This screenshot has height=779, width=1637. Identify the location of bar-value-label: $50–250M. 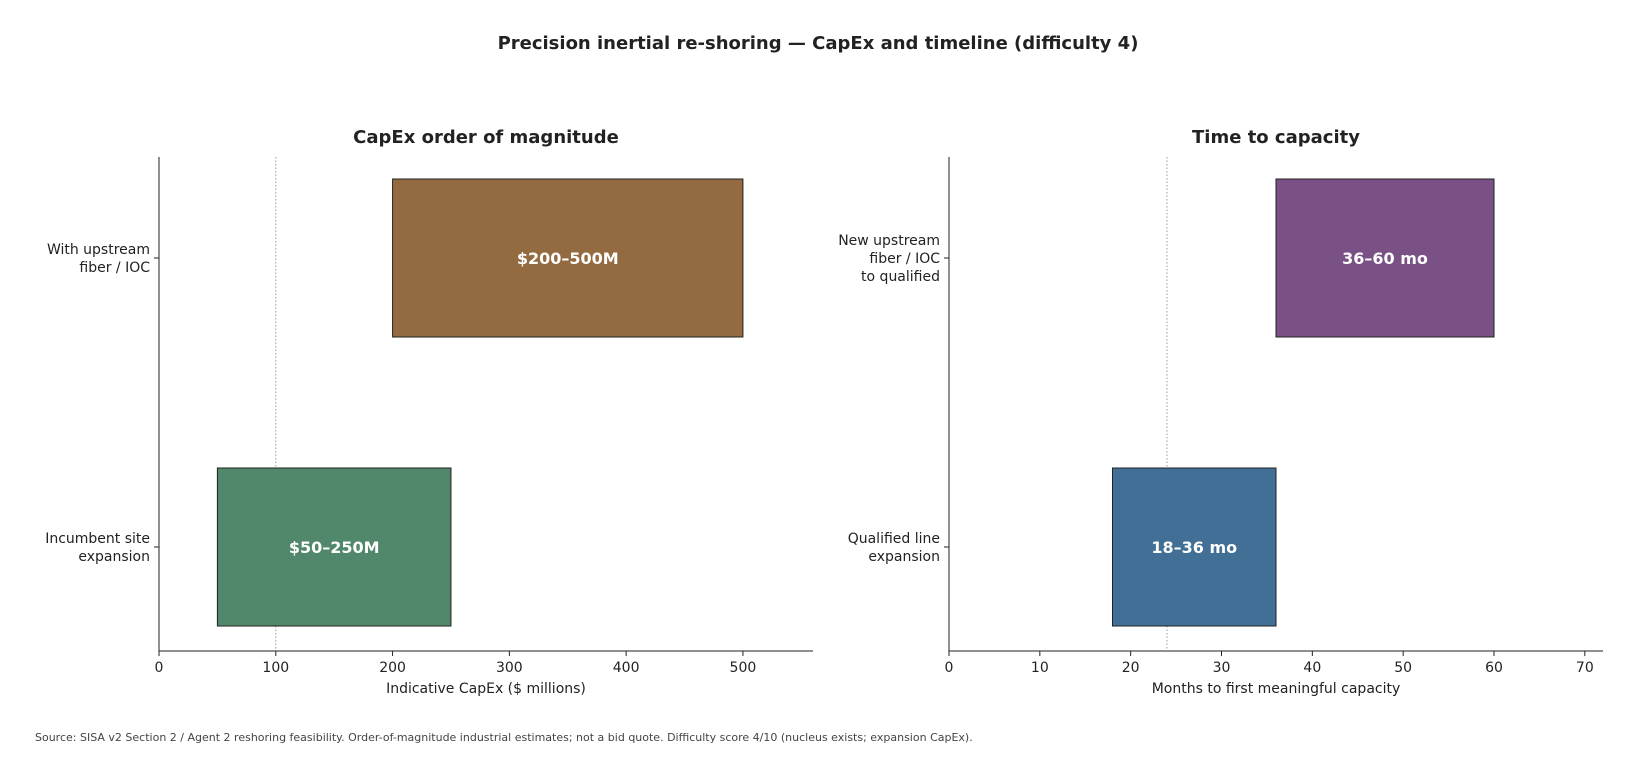
(334, 547).